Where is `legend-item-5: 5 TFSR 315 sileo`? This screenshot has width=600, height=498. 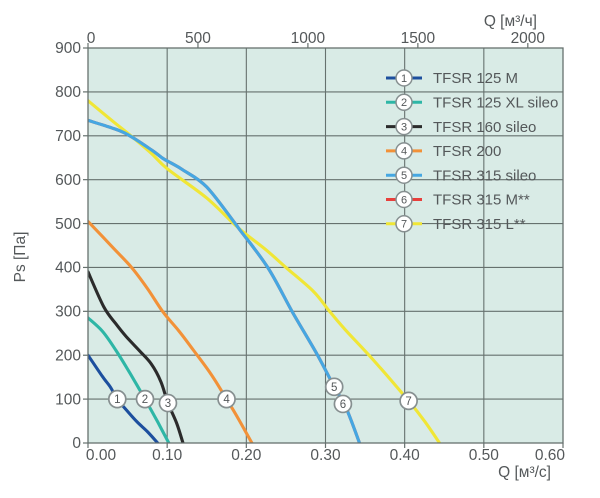 legend-item-5: 5 TFSR 315 sileo is located at coordinates (461, 175).